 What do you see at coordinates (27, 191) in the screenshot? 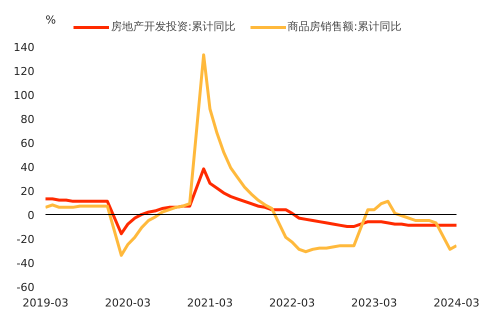
I see `y-tick-label: 20` at bounding box center [27, 191].